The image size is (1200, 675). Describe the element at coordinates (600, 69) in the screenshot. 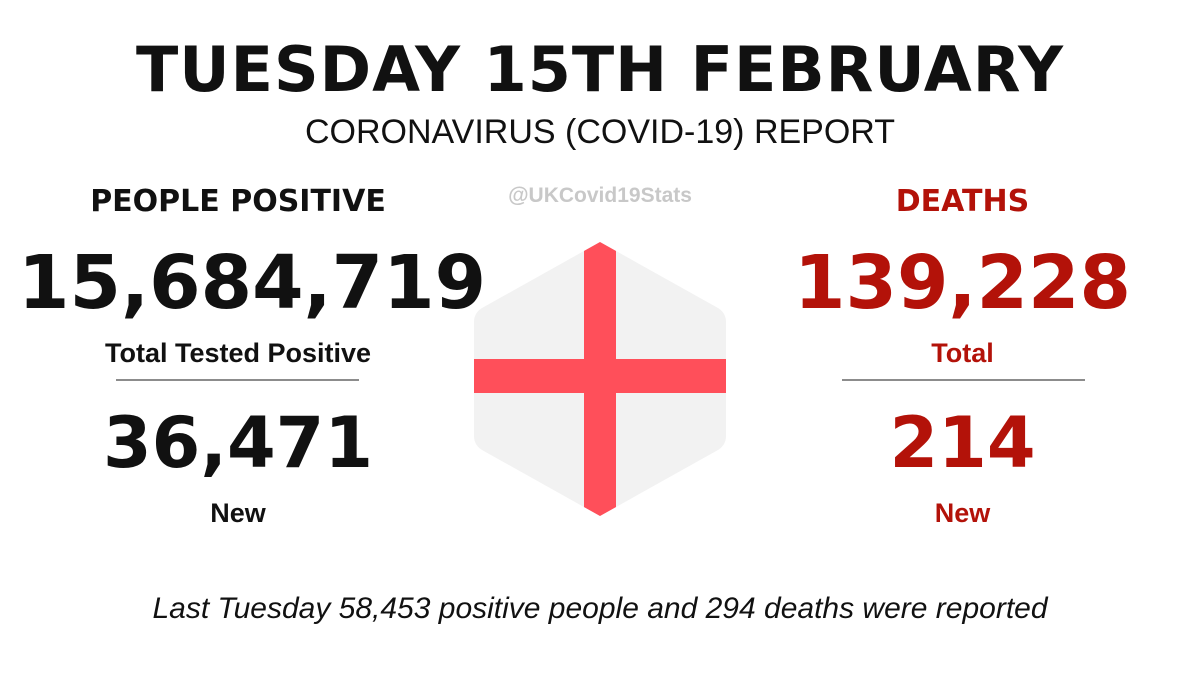

I see `report-title: TUESDAY 15TH FEBRUARY` at that location.